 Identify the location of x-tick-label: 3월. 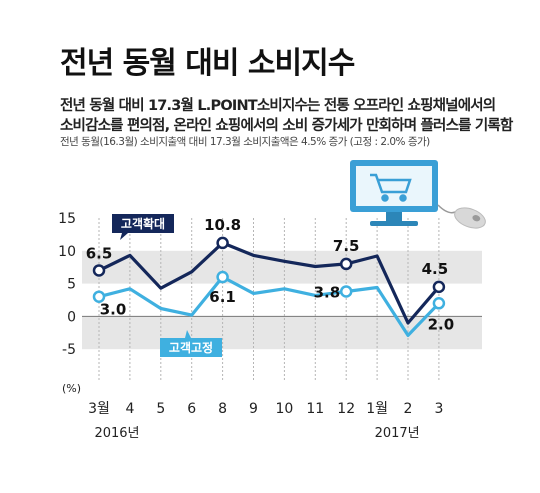
(99, 409).